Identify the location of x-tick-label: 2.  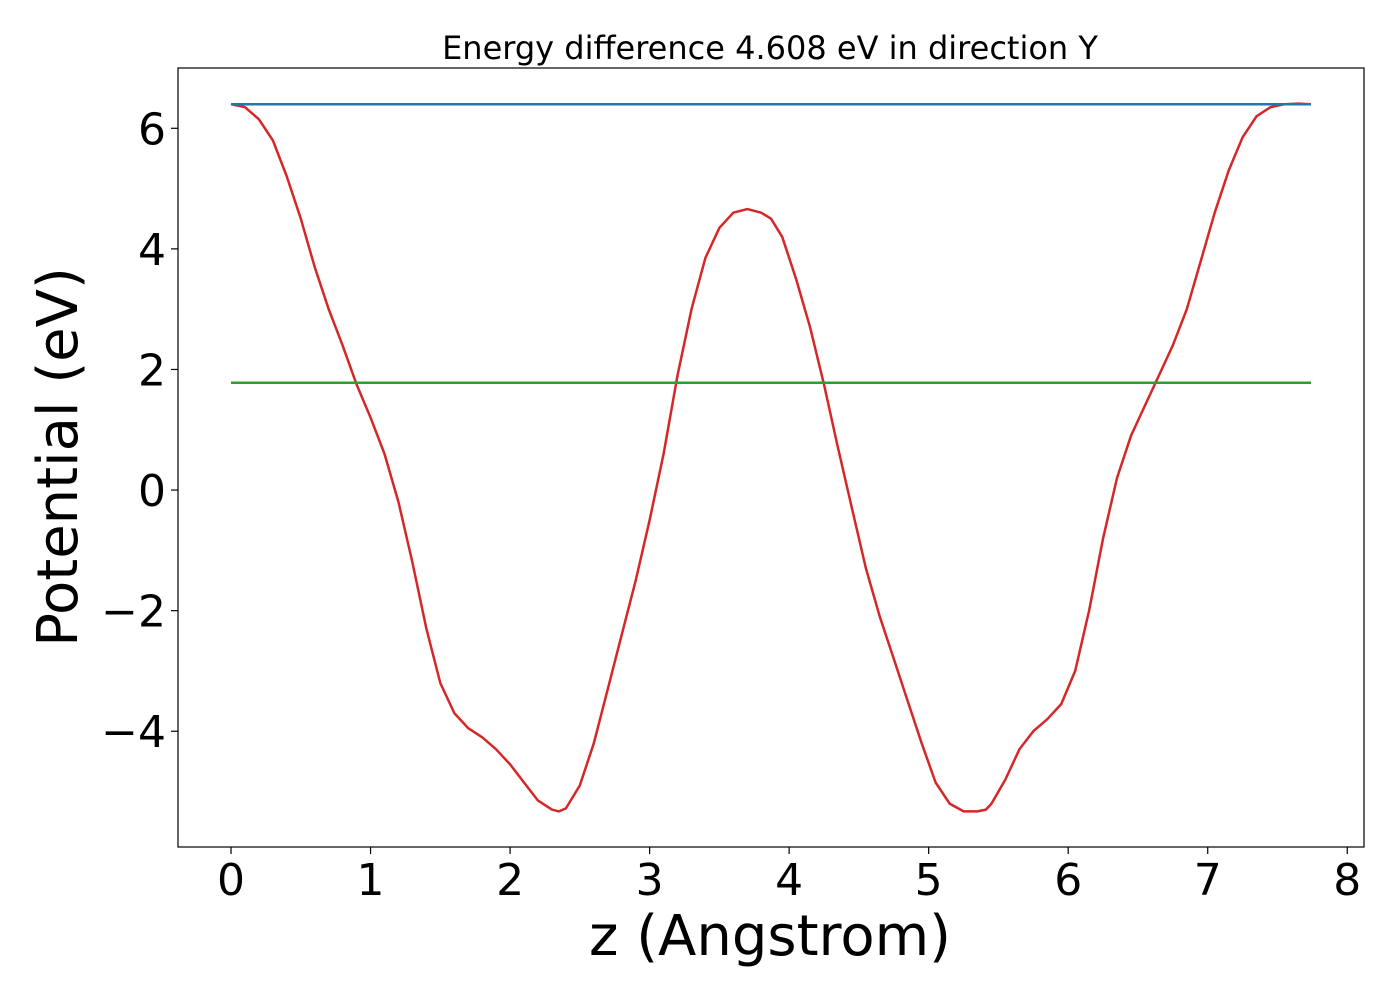
(510, 880).